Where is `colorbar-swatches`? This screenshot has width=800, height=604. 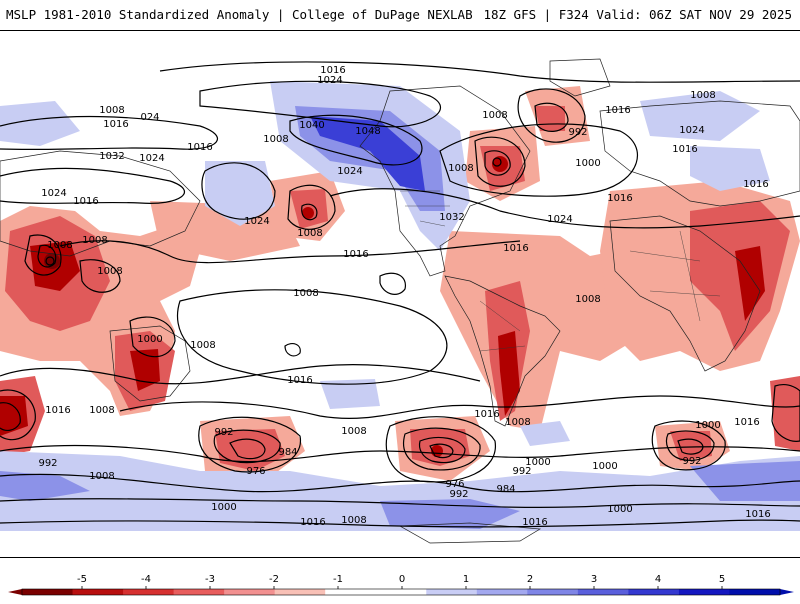 colorbar-swatches is located at coordinates (401, 592).